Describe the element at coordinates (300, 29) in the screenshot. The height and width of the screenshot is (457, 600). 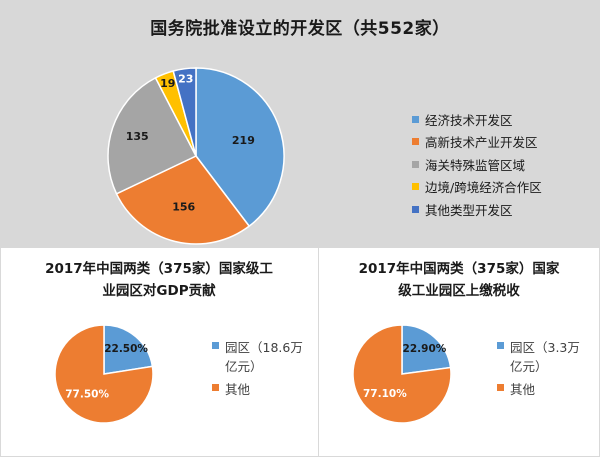
I see `top-chart-title: 国务院批准设立的开发区（共552家）` at that location.